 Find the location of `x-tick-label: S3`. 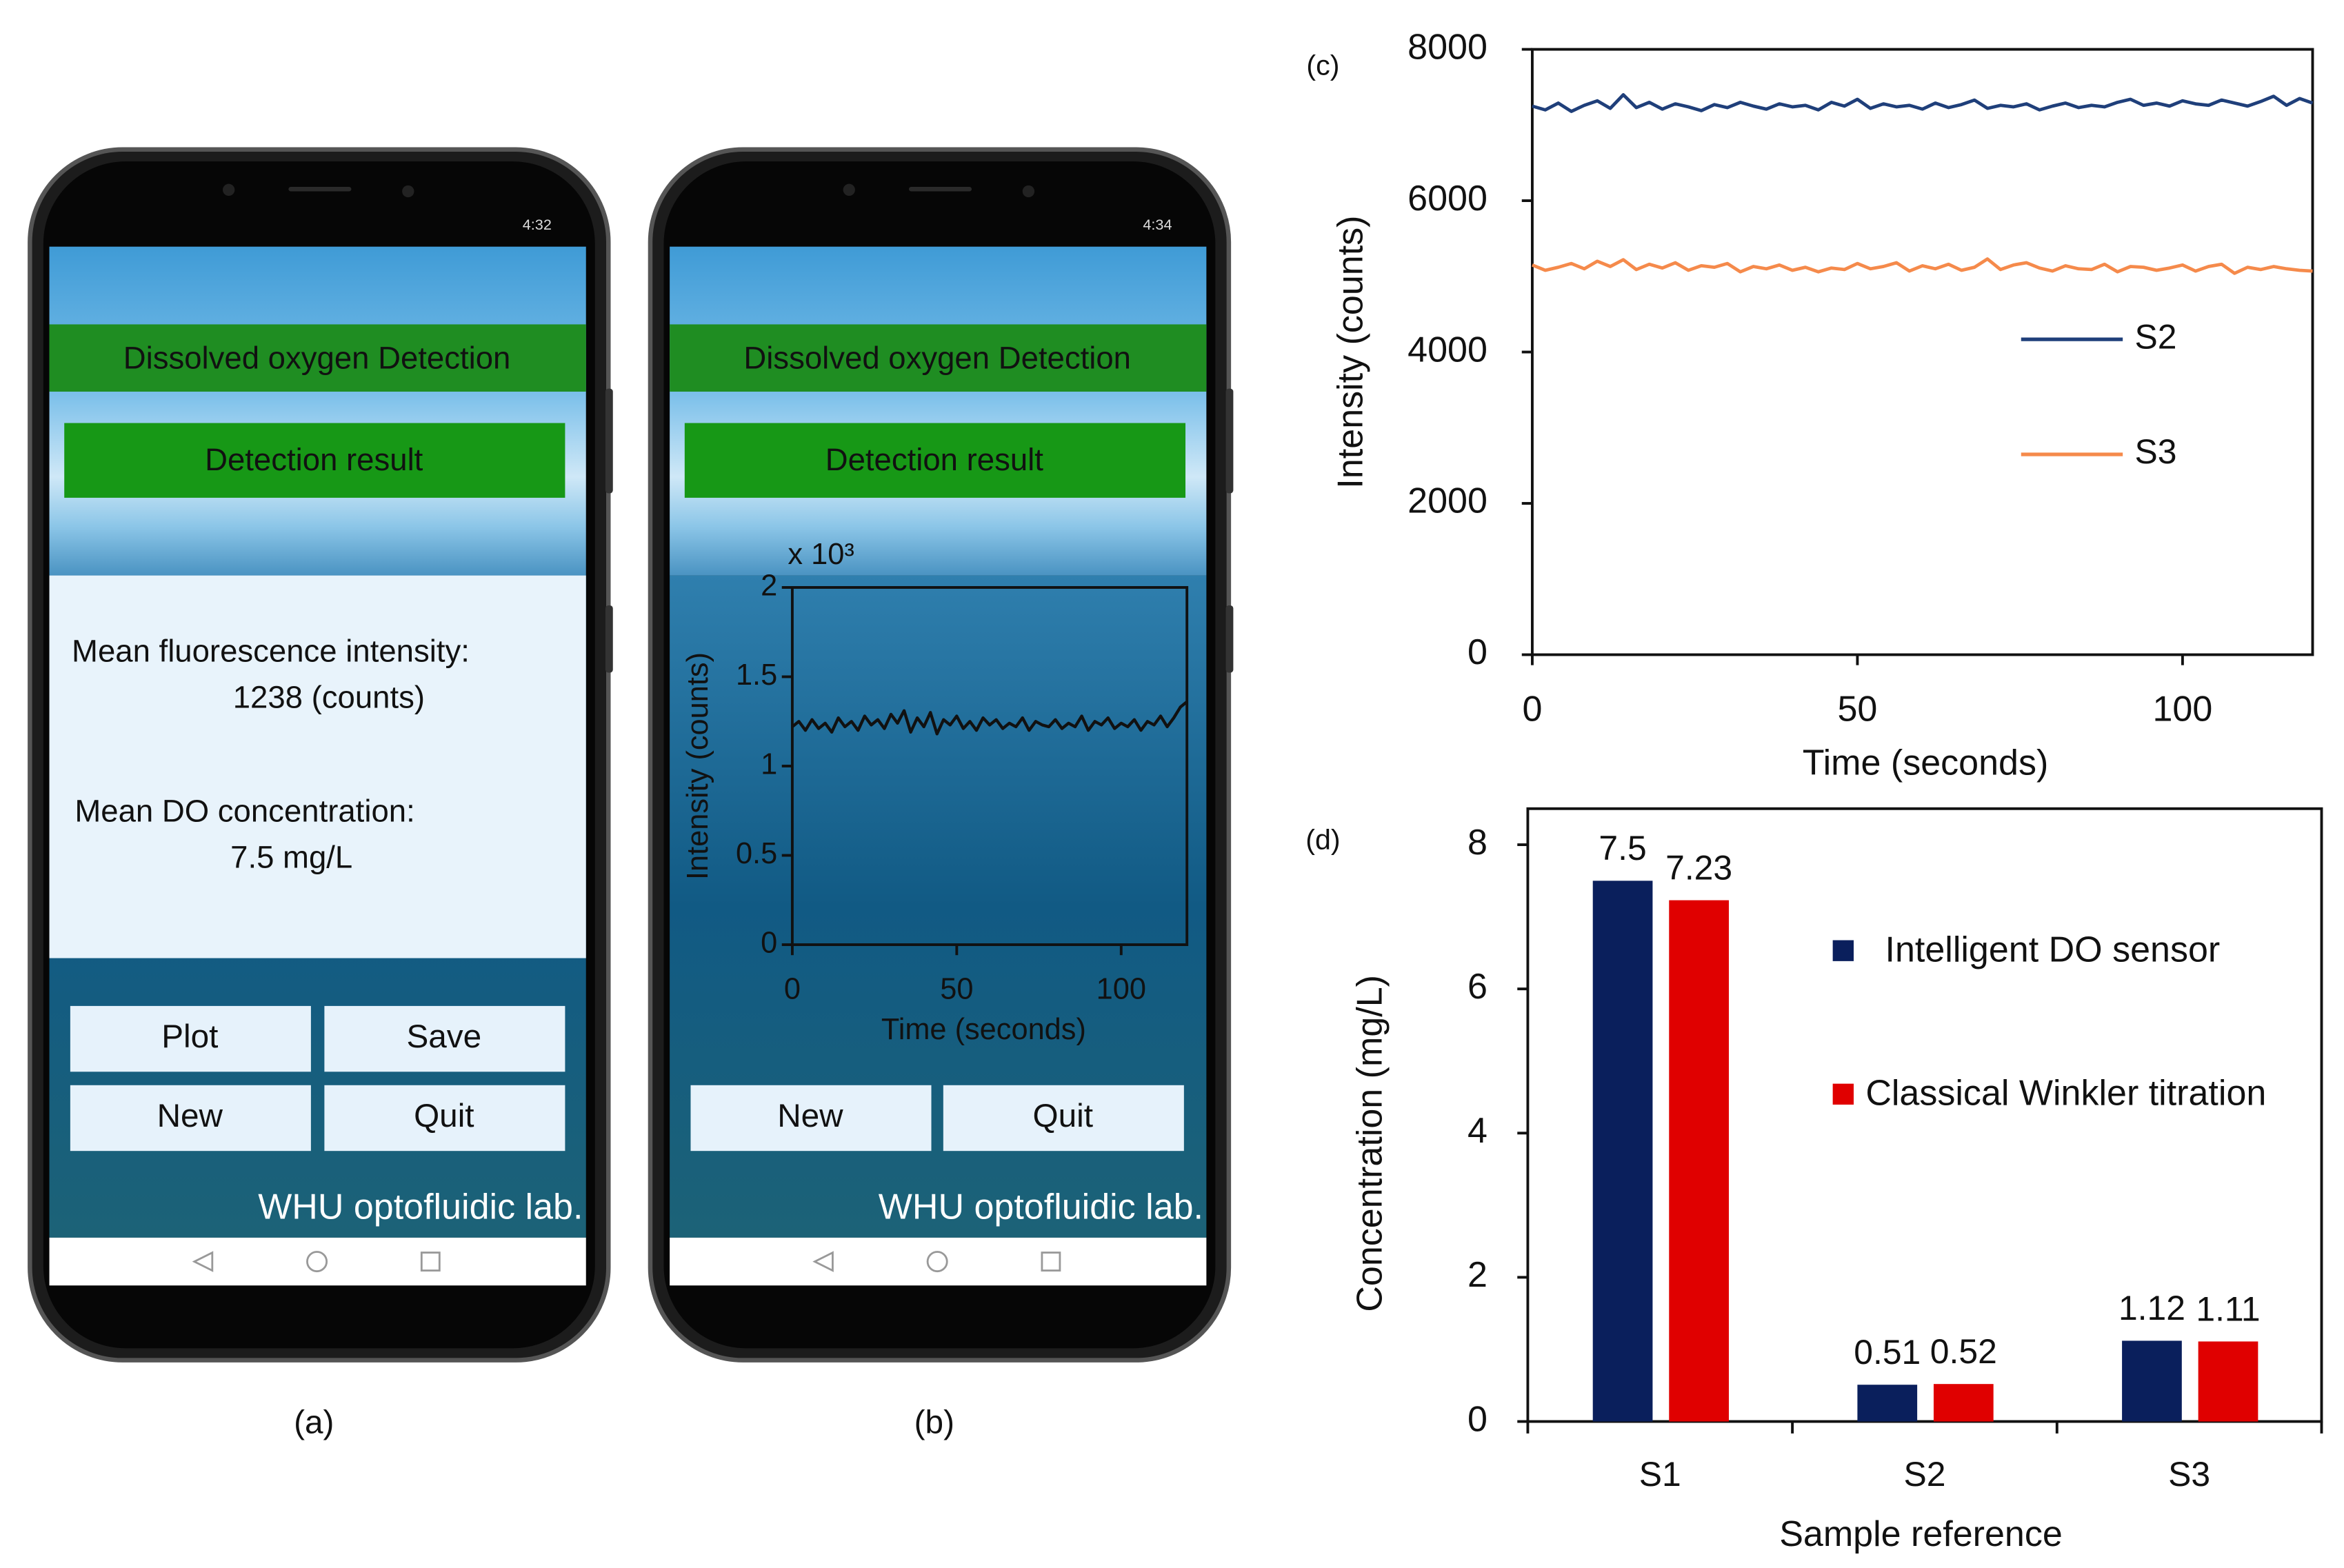

x-tick-label: S3 is located at coordinates (2189, 1474).